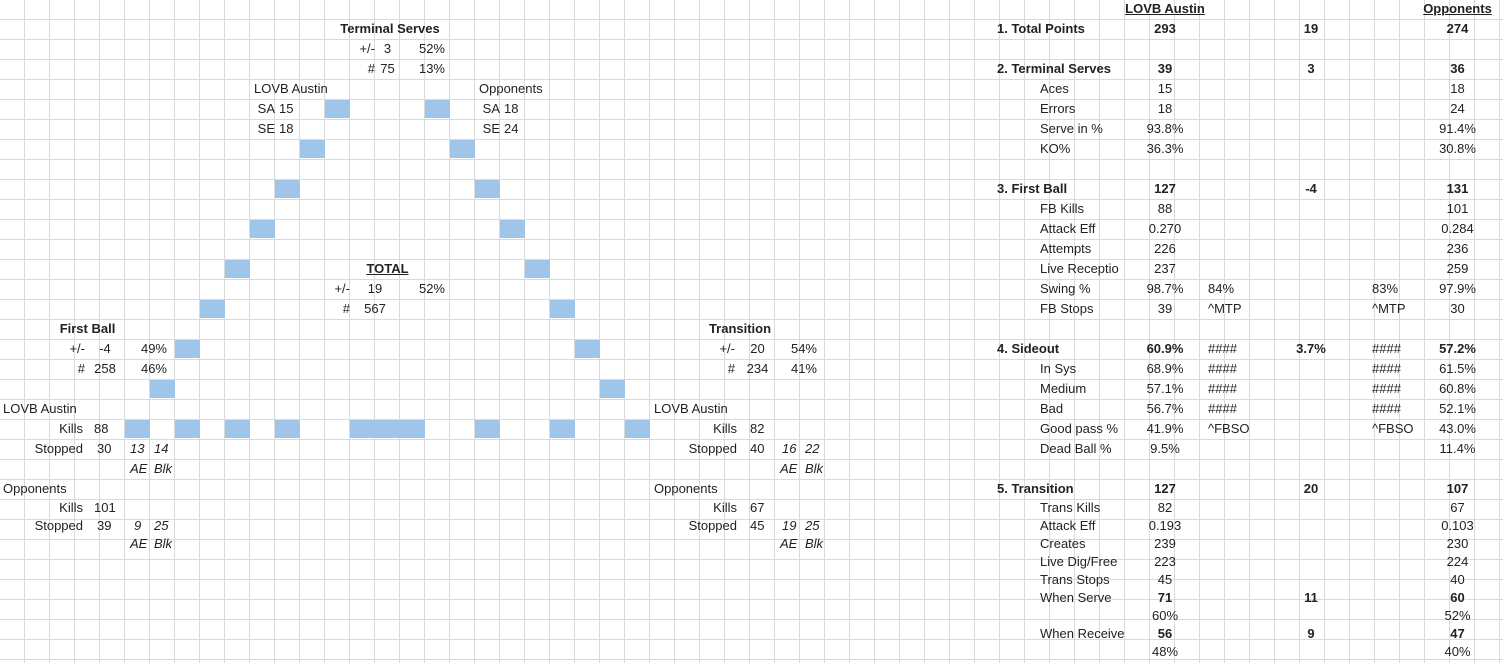 This screenshot has width=1503, height=663. I want to click on tr-row-3-opp: 224, so click(1457, 561).